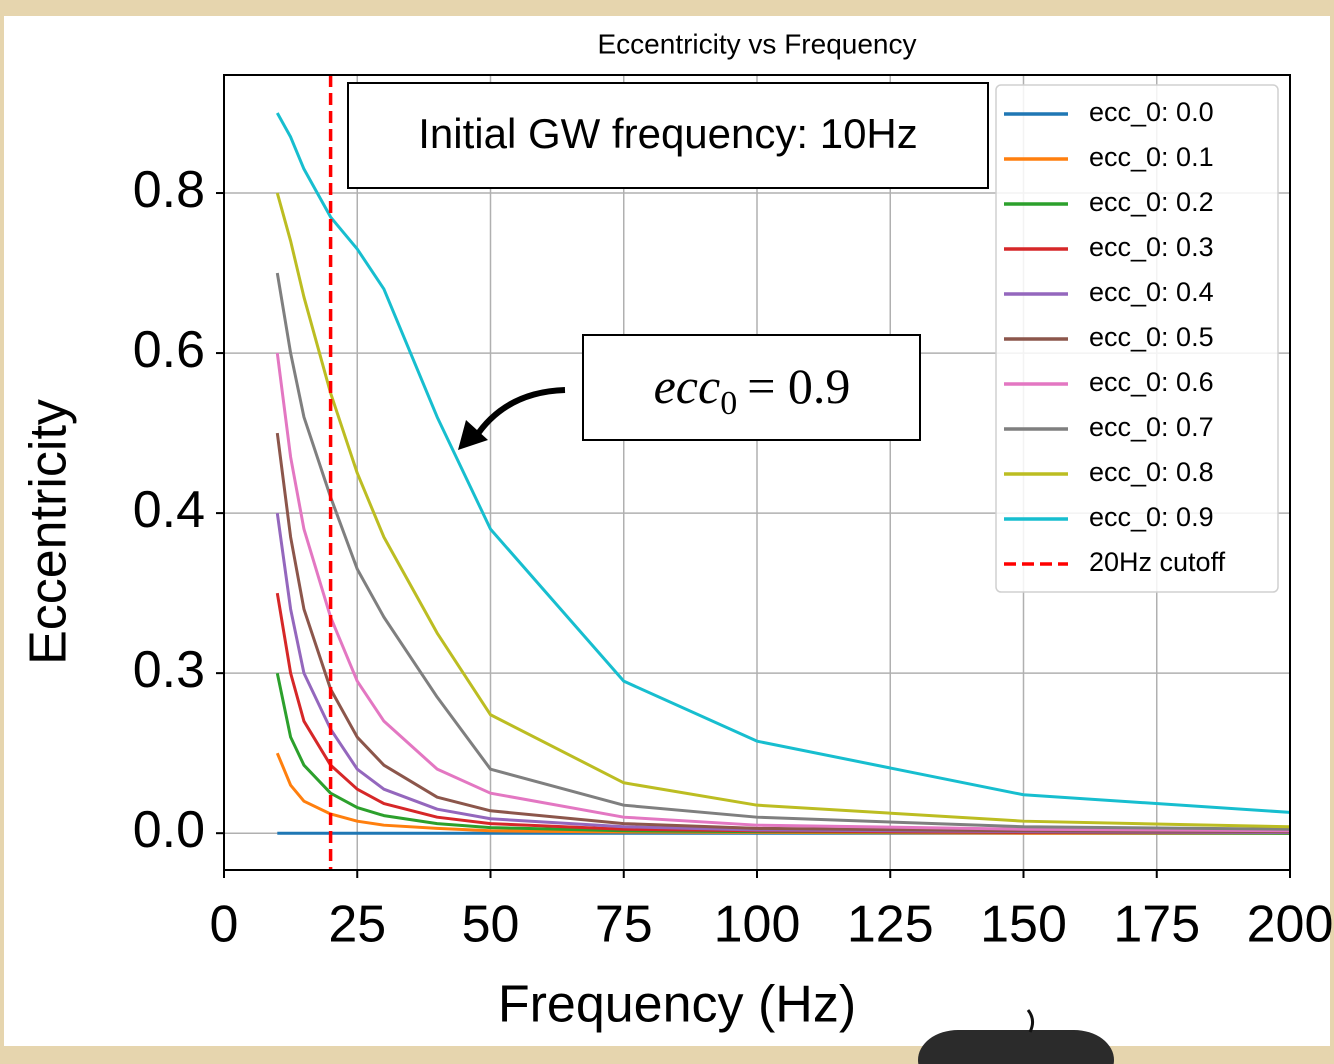  What do you see at coordinates (1151, 292) in the screenshot?
I see `legend-label: ecc_0: 0.4` at bounding box center [1151, 292].